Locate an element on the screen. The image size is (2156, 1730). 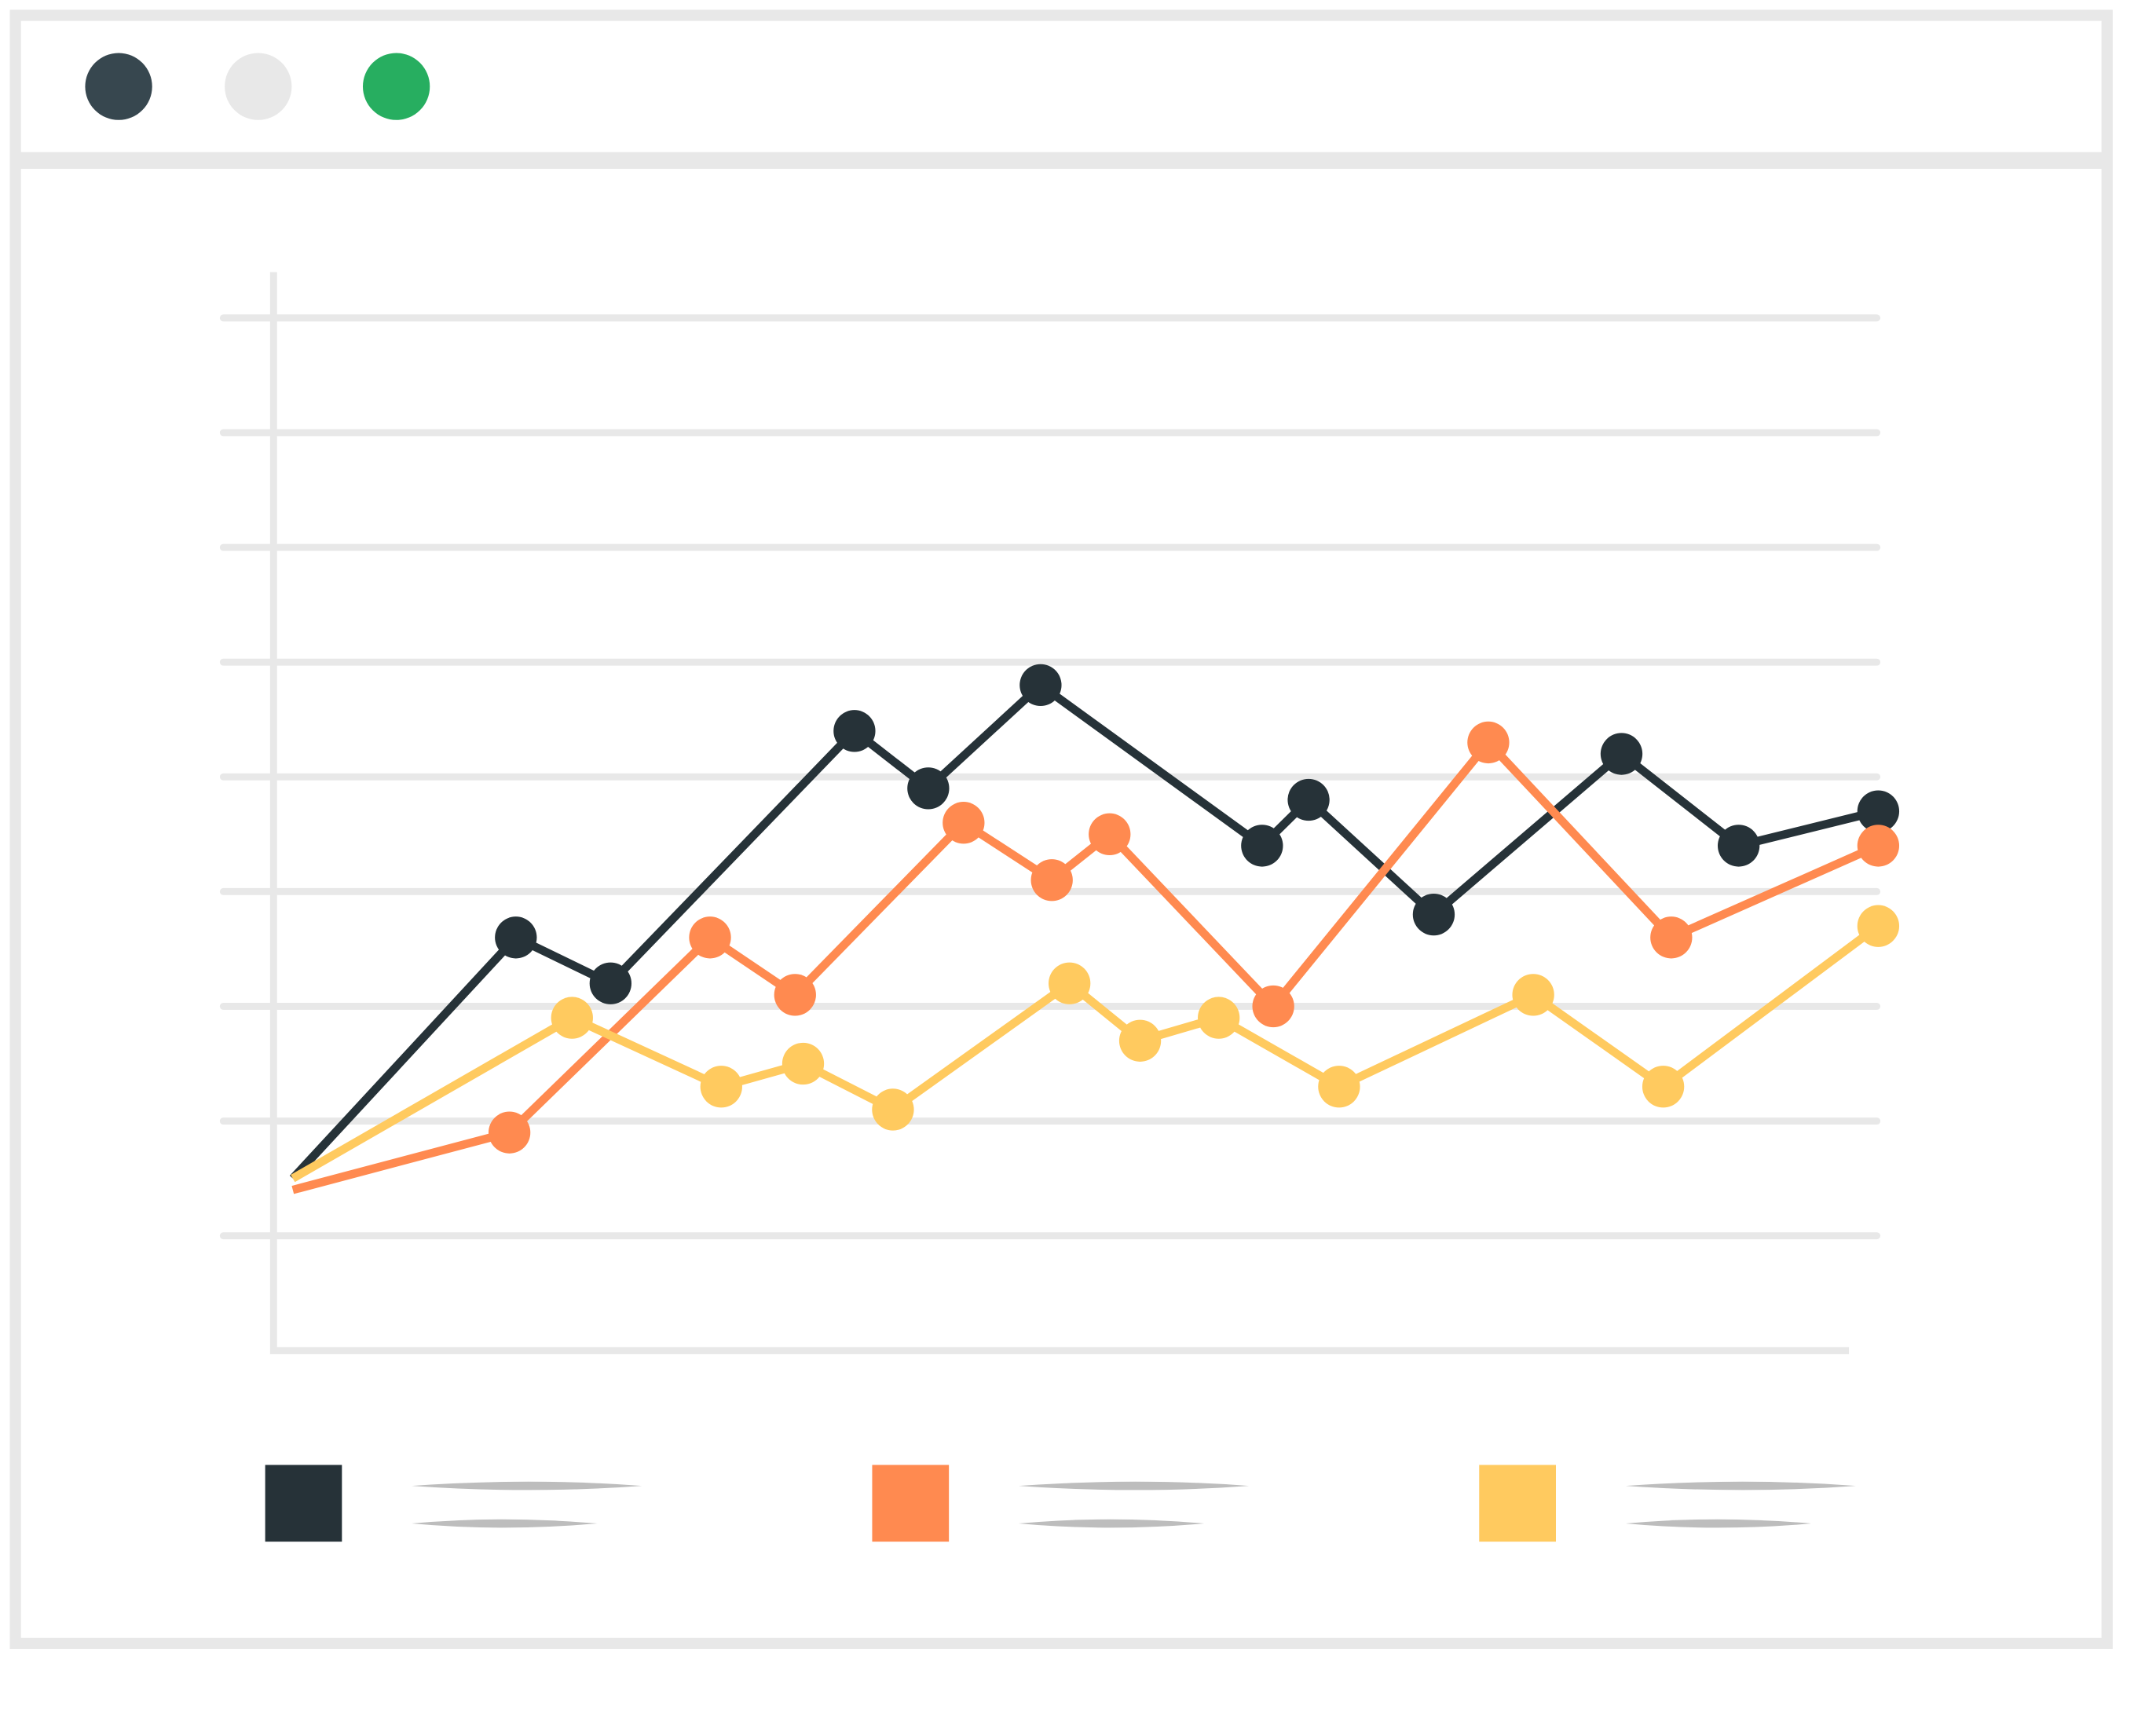
legend is located at coordinates (1060, 1503).